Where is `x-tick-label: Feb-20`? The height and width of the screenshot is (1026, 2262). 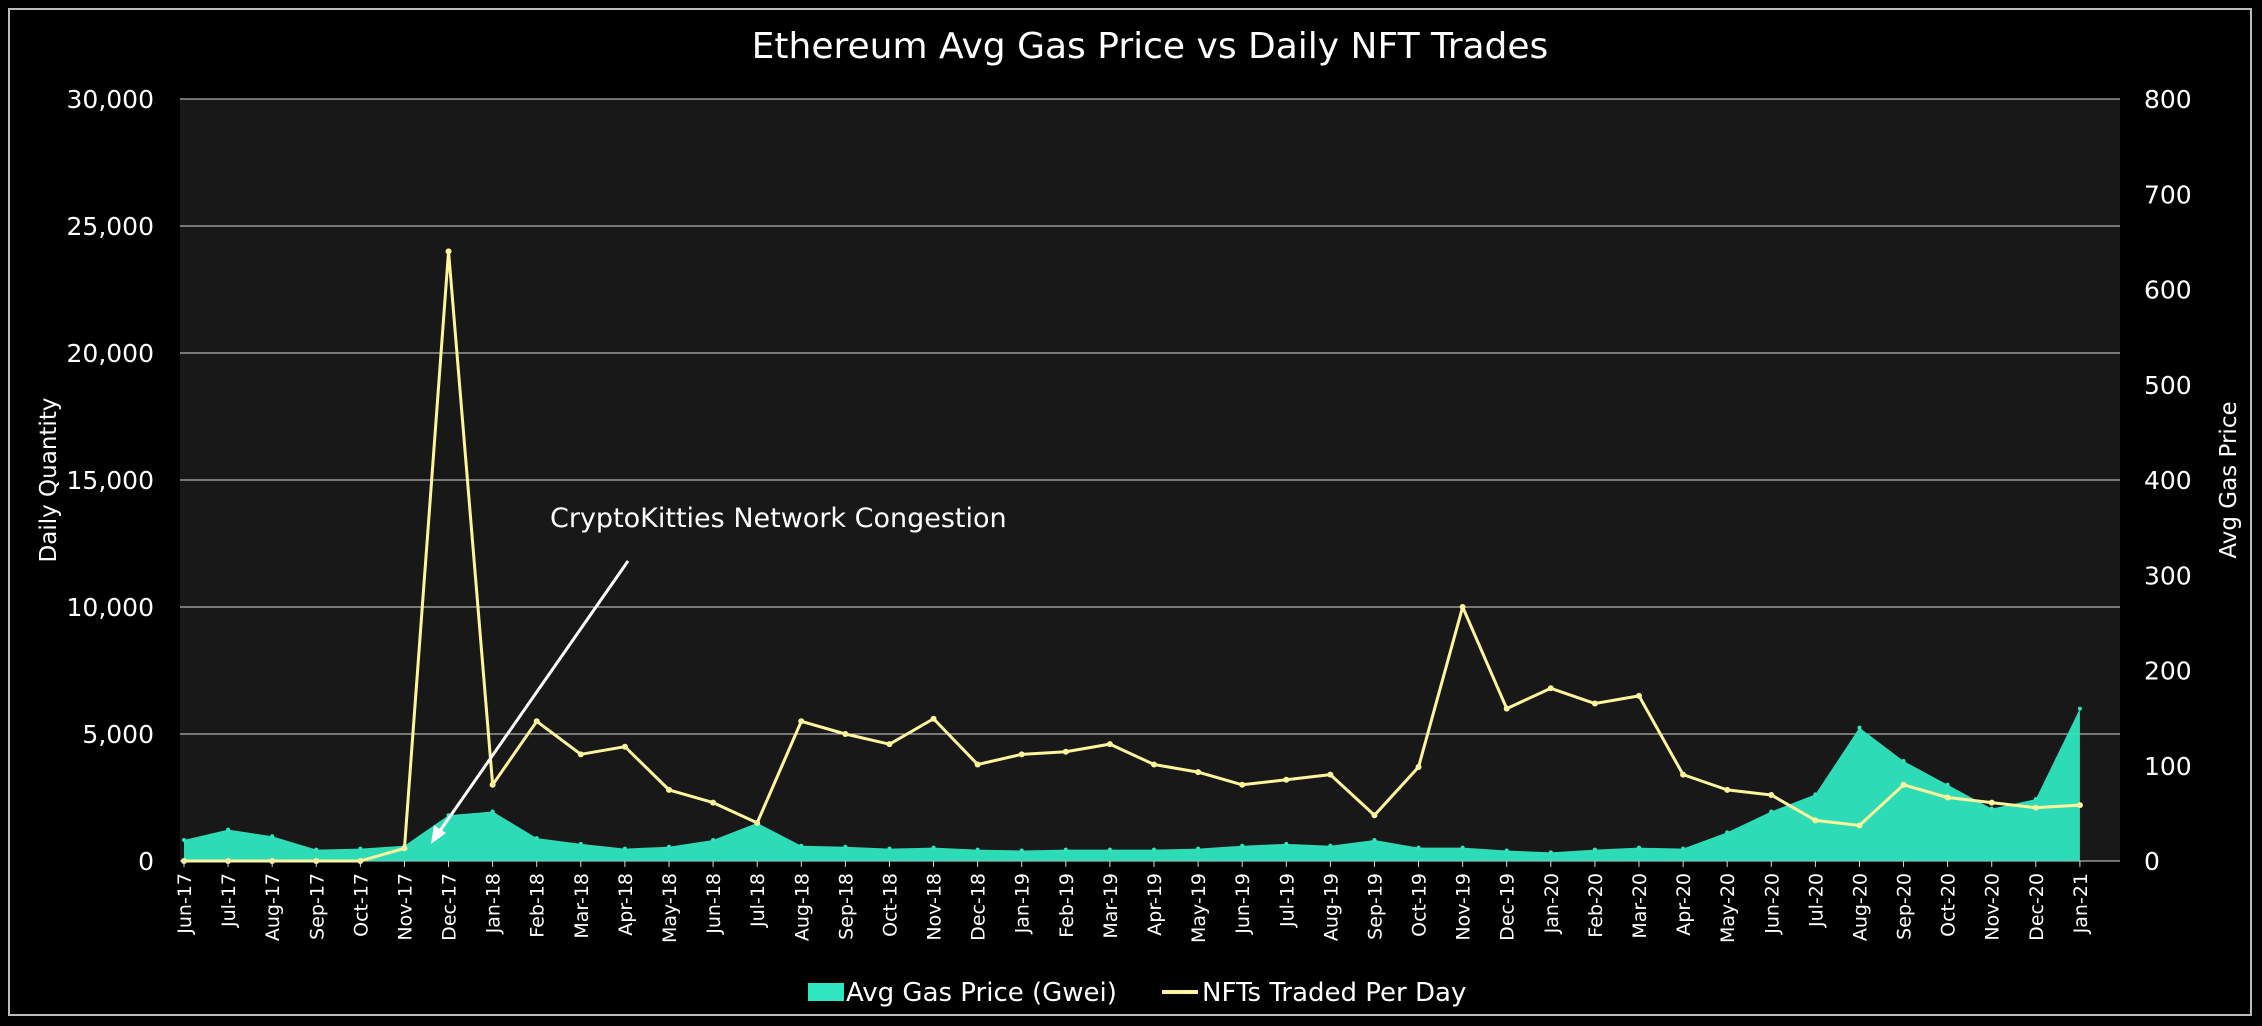
x-tick-label: Feb-20 is located at coordinates (1596, 905).